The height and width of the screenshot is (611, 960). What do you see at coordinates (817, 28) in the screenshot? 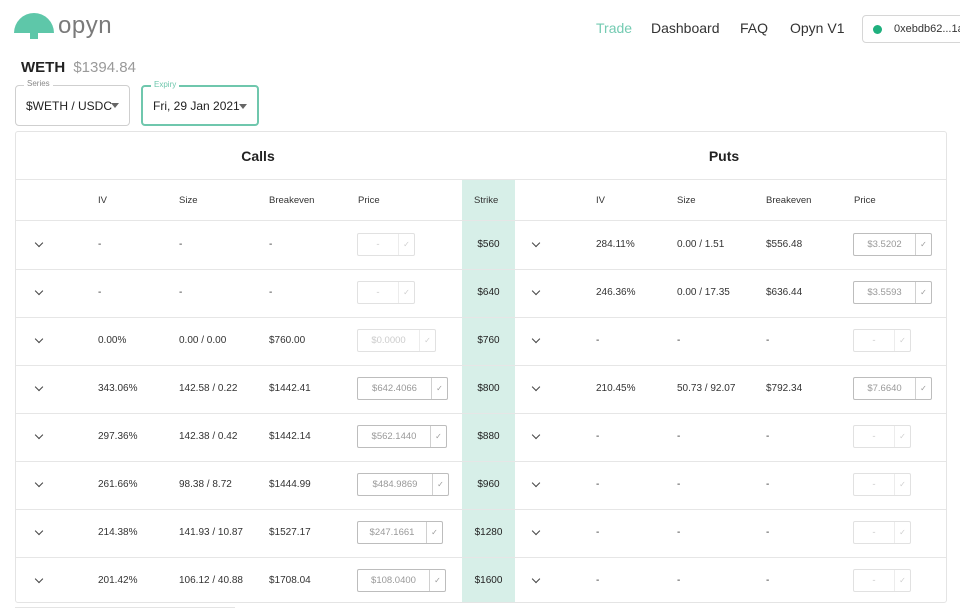
I see `nav-opyn-v1: Opyn V1` at bounding box center [817, 28].